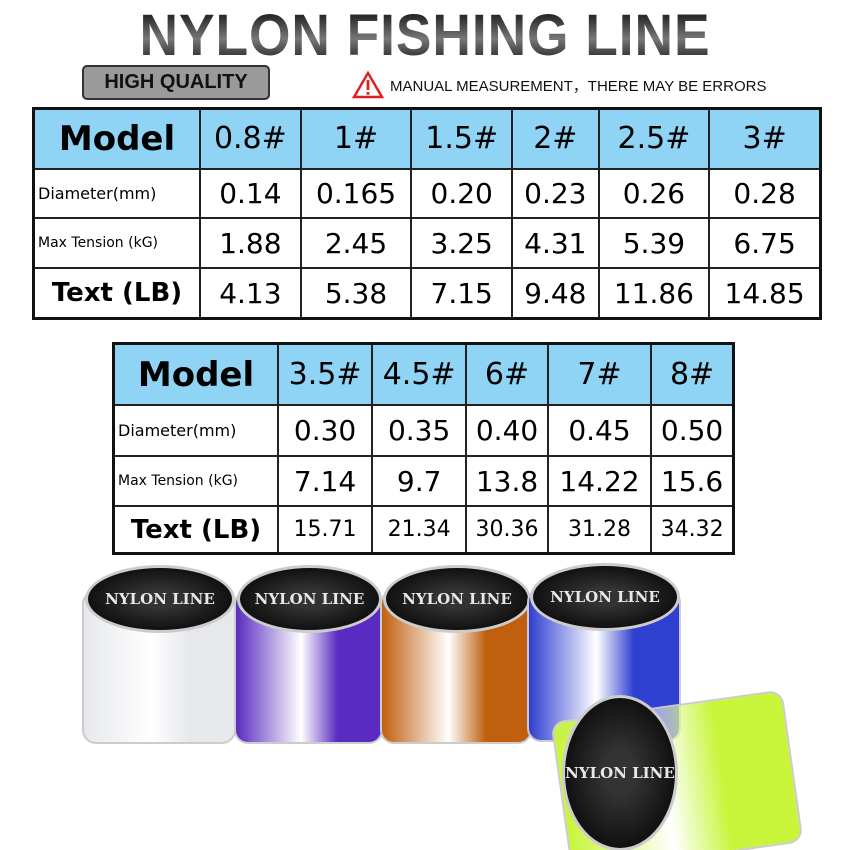 Image resolution: width=850 pixels, height=850 pixels. I want to click on table-header-row: Model 3.5# 4.5# 6# 7# 8#, so click(423, 374).